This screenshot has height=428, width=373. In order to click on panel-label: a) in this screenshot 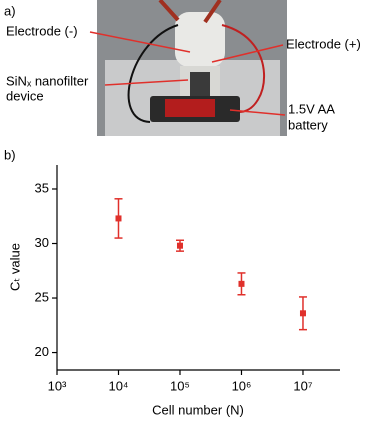, I will do `click(10, 10)`.